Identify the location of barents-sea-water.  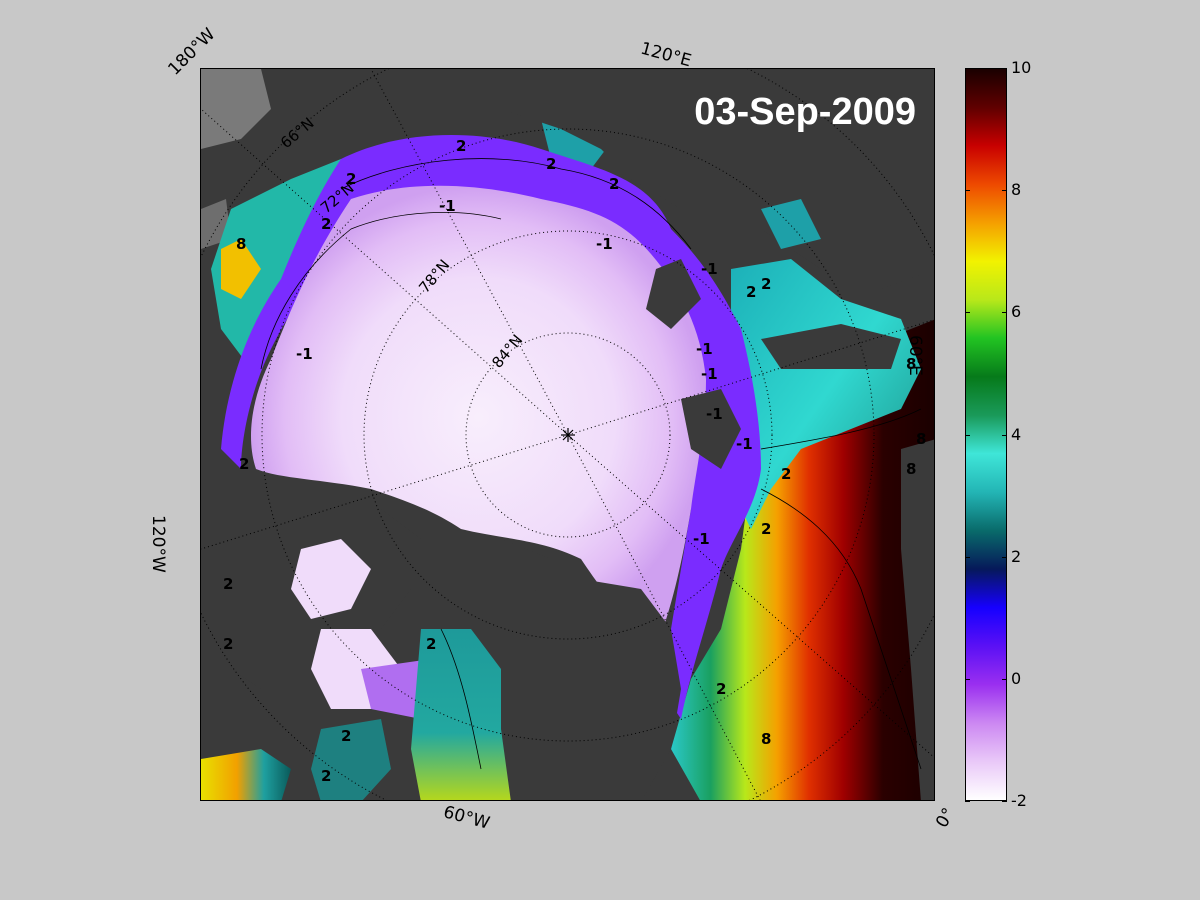
(826, 394).